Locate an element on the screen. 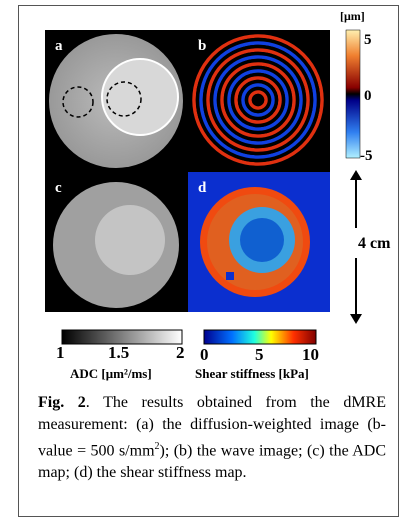 Image resolution: width=417 pixels, height=527 pixels. panel-b is located at coordinates (259, 101).